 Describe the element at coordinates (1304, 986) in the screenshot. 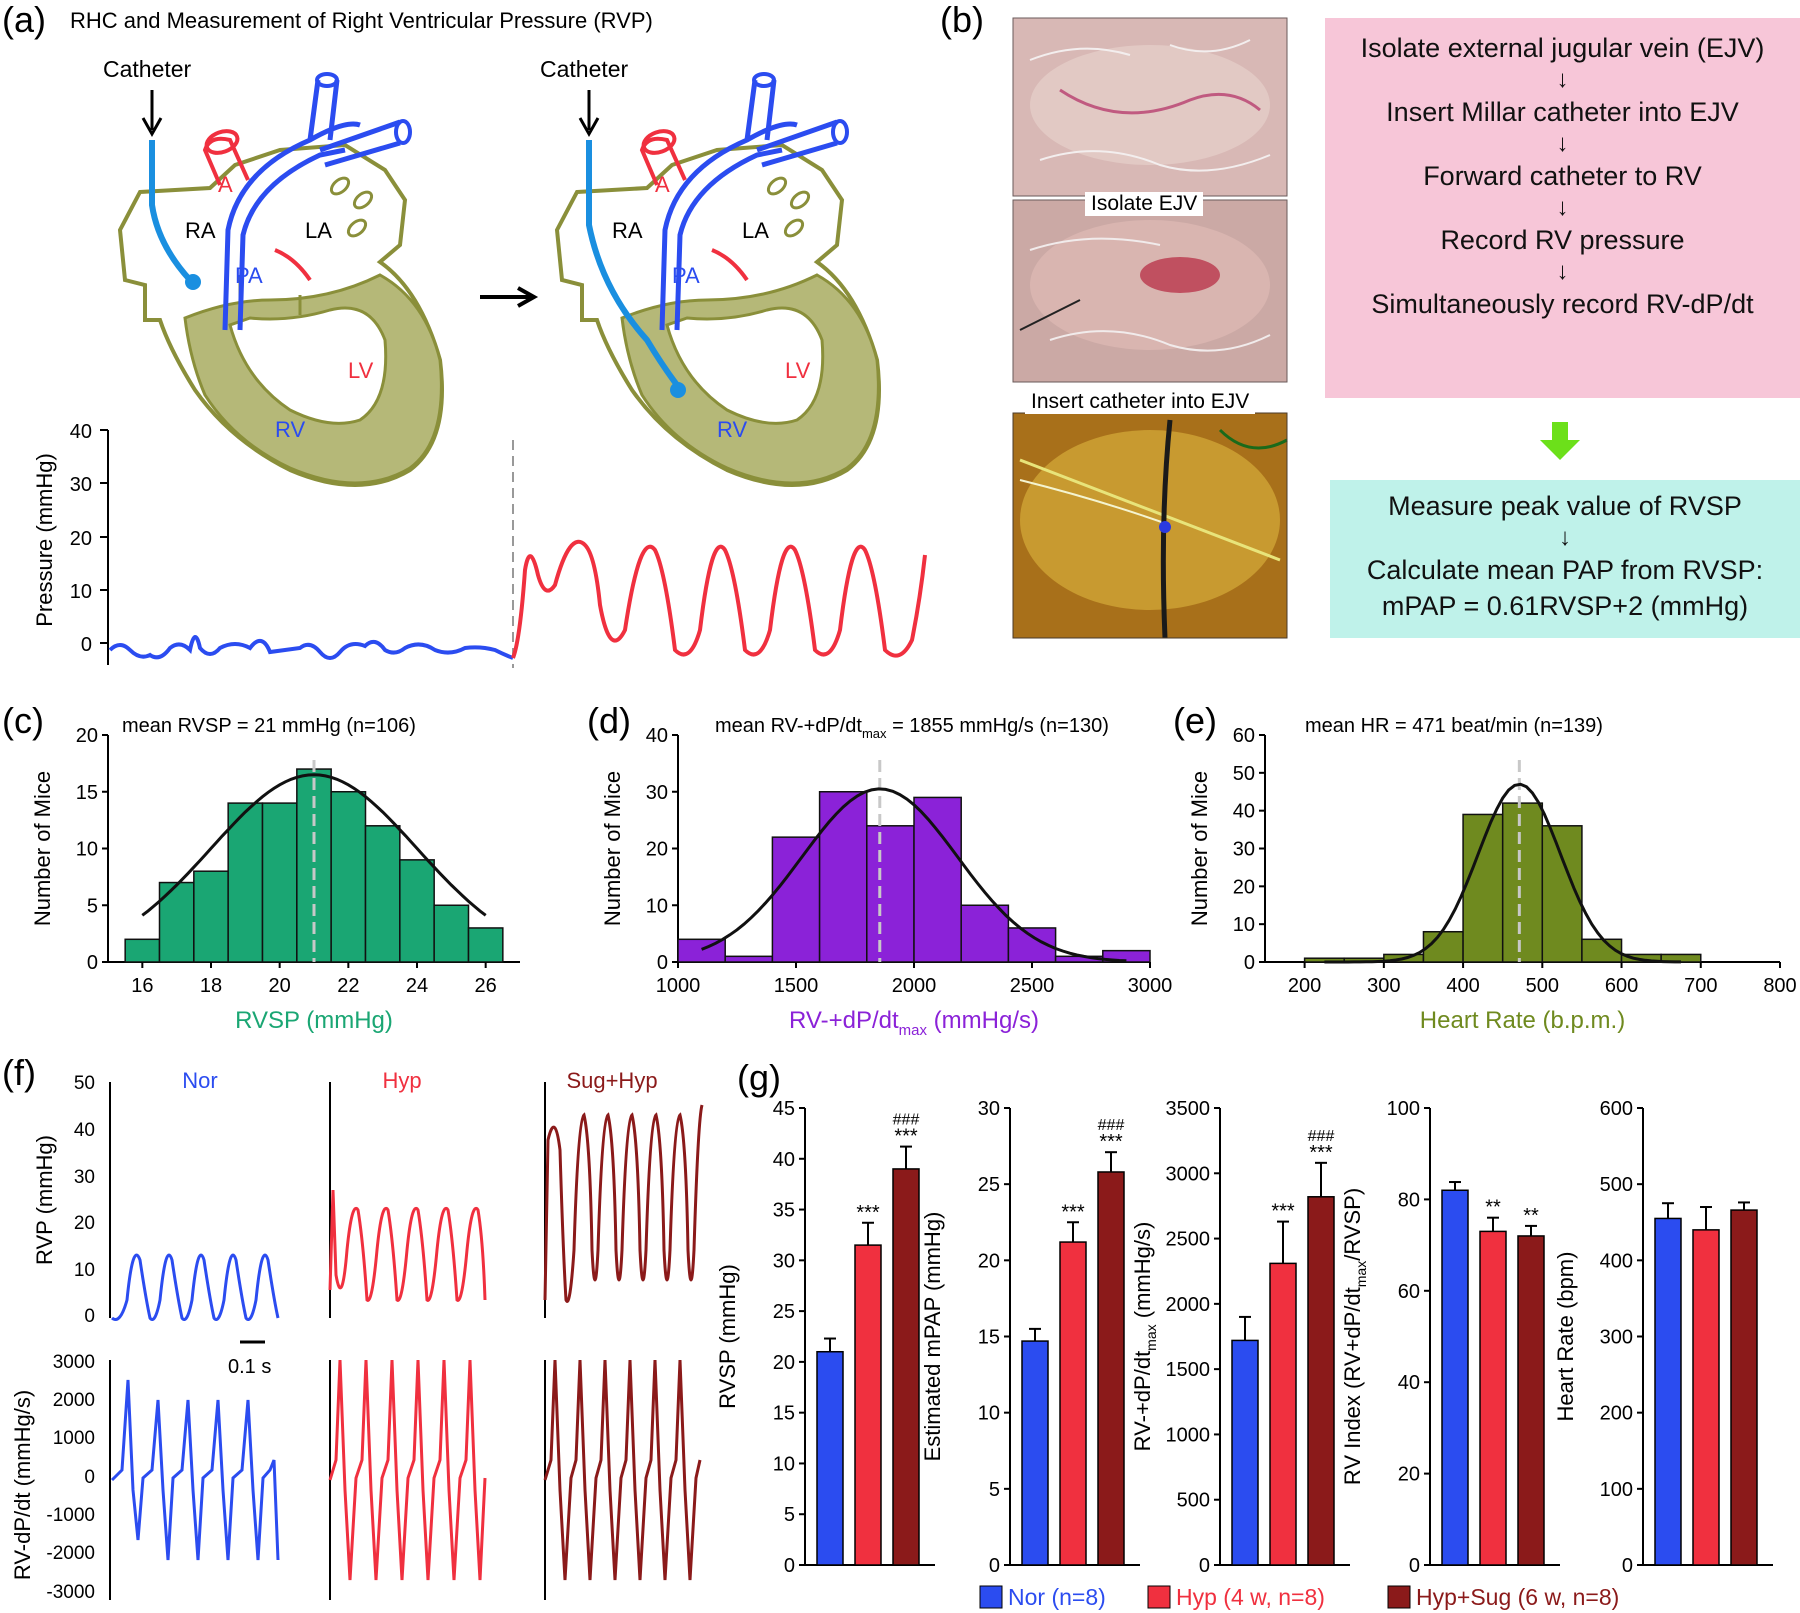

I see `x-tick-label: 200` at that location.